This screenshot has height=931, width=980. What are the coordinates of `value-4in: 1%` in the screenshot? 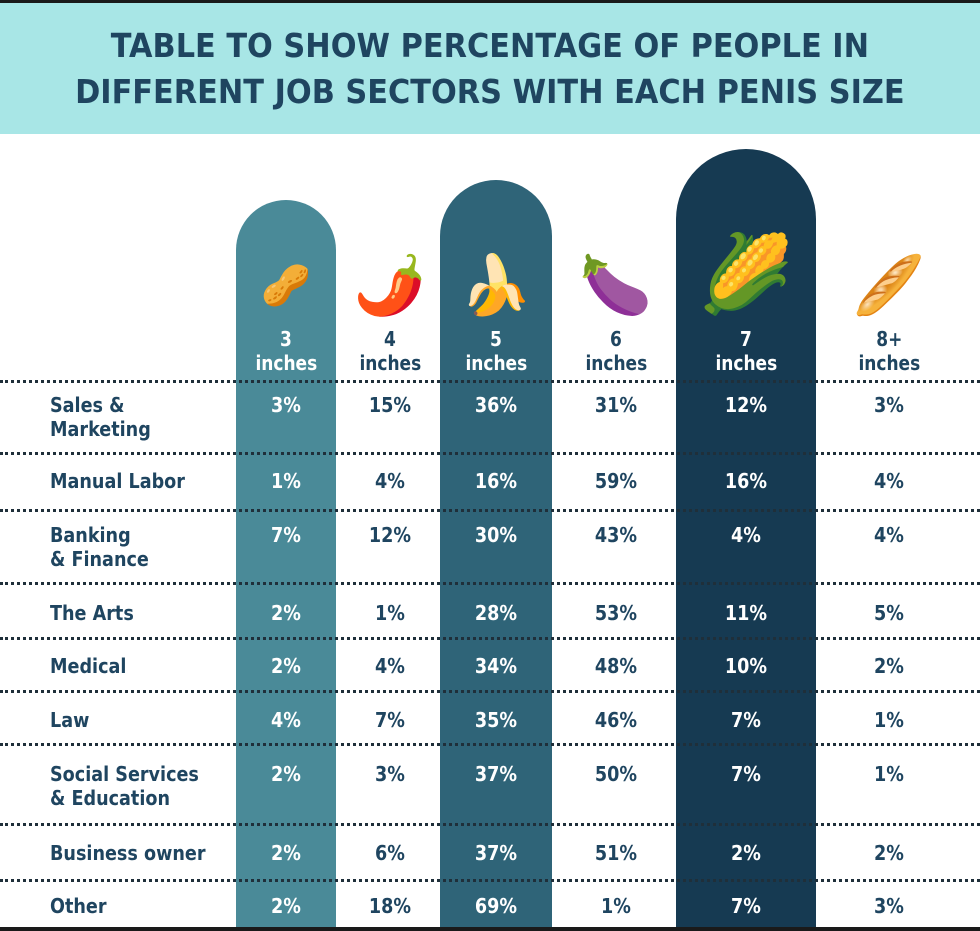 It's located at (390, 613).